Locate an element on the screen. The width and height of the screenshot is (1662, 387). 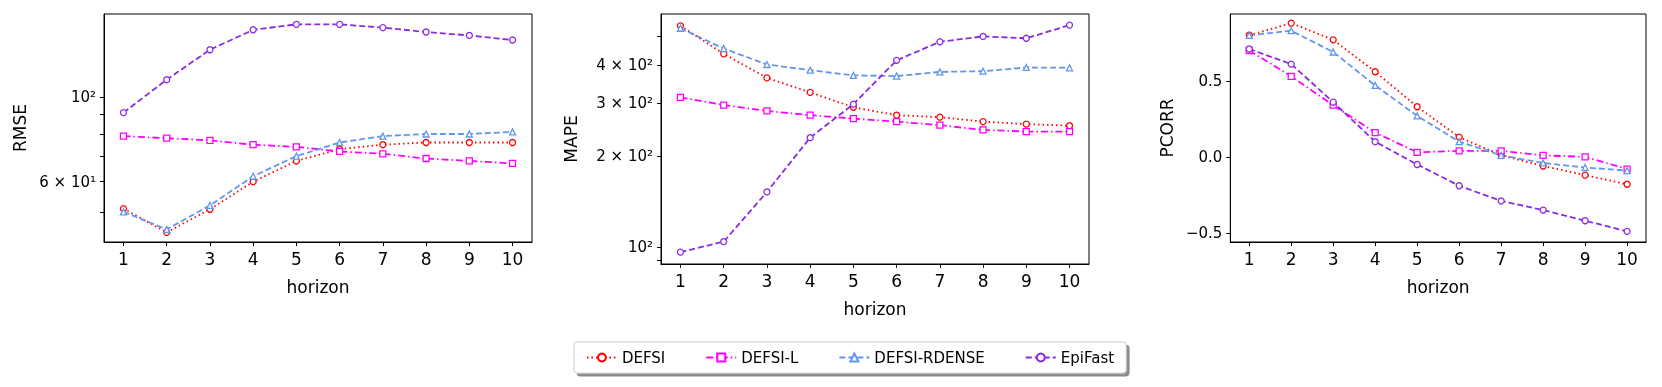
y-tick-label: −0.5 is located at coordinates (1204, 232).